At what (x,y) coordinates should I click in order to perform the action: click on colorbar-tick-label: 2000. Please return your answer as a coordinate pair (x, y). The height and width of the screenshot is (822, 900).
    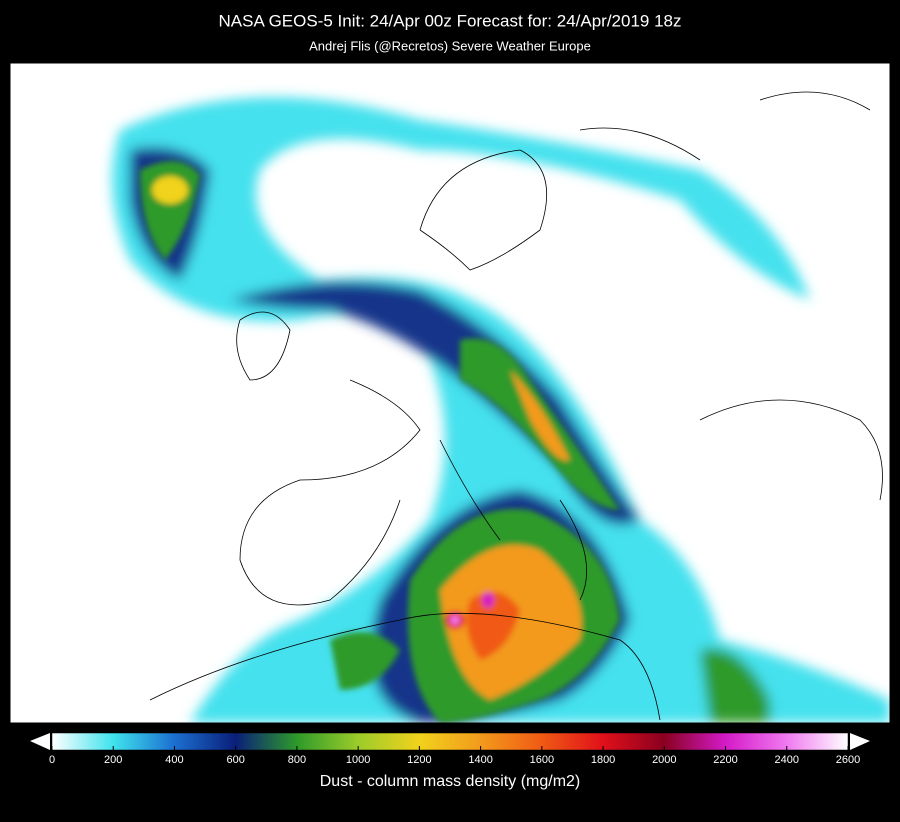
    Looking at the image, I should click on (664, 760).